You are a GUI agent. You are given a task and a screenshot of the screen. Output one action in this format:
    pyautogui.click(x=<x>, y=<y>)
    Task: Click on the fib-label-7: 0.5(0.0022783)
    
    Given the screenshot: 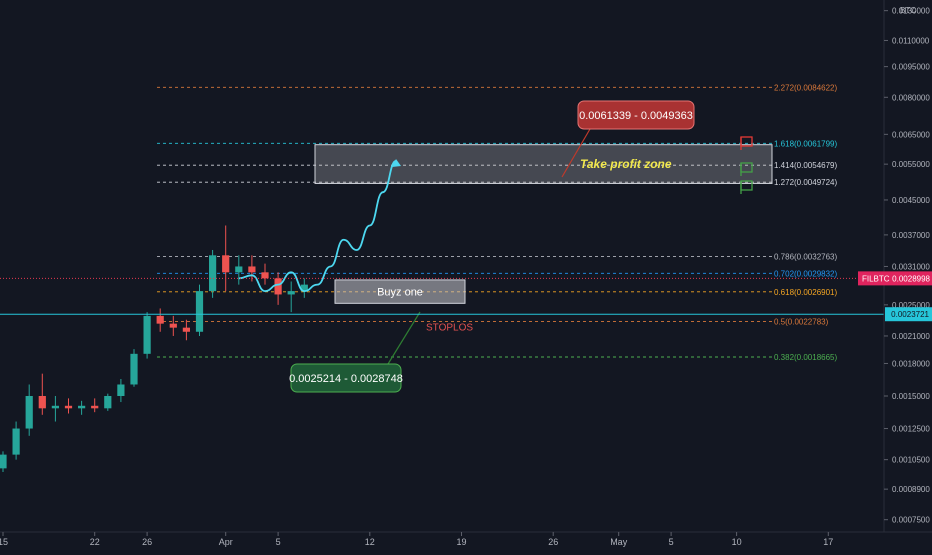 What is the action you would take?
    pyautogui.click(x=801, y=321)
    